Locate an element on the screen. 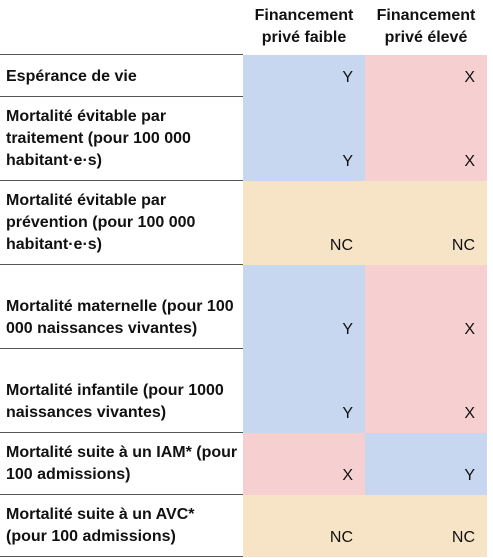 Image resolution: width=493 pixels, height=558 pixels. column-header-high-private-funding: Financement privé élevé is located at coordinates (426, 27).